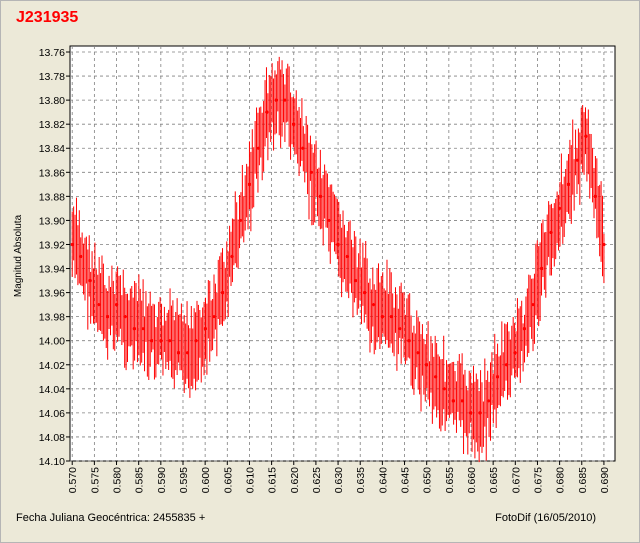 Image resolution: width=640 pixels, height=543 pixels. I want to click on x-tick-label: 0.655, so click(450, 480).